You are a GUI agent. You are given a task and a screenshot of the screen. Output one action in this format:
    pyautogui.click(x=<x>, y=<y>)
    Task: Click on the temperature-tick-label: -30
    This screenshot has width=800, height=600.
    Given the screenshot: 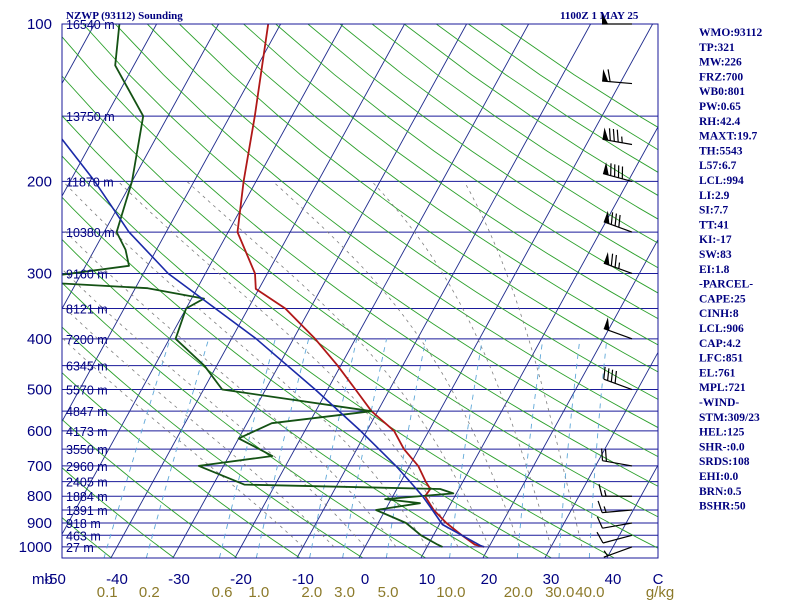 What is the action you would take?
    pyautogui.click(x=179, y=579)
    